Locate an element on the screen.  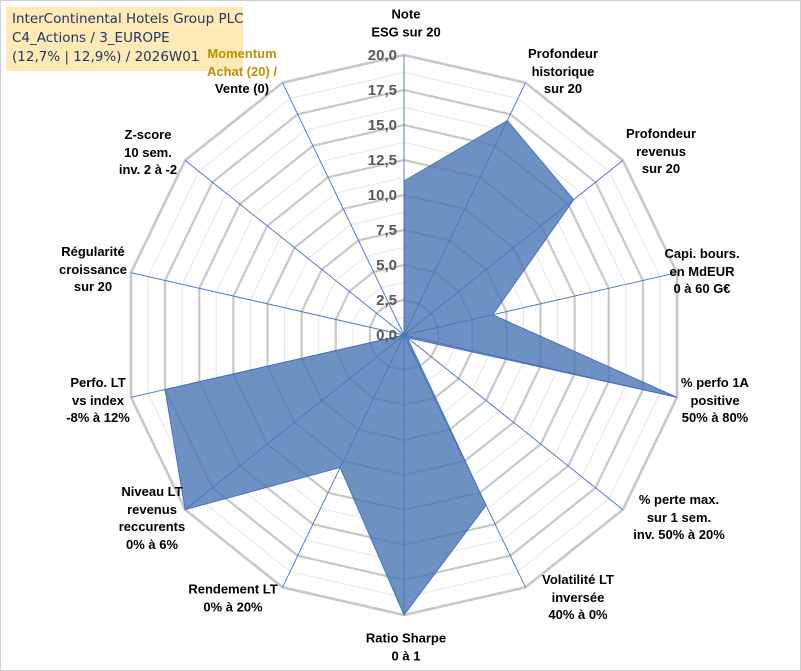
axis-label-line: Achat (20) / is located at coordinates (242, 71).